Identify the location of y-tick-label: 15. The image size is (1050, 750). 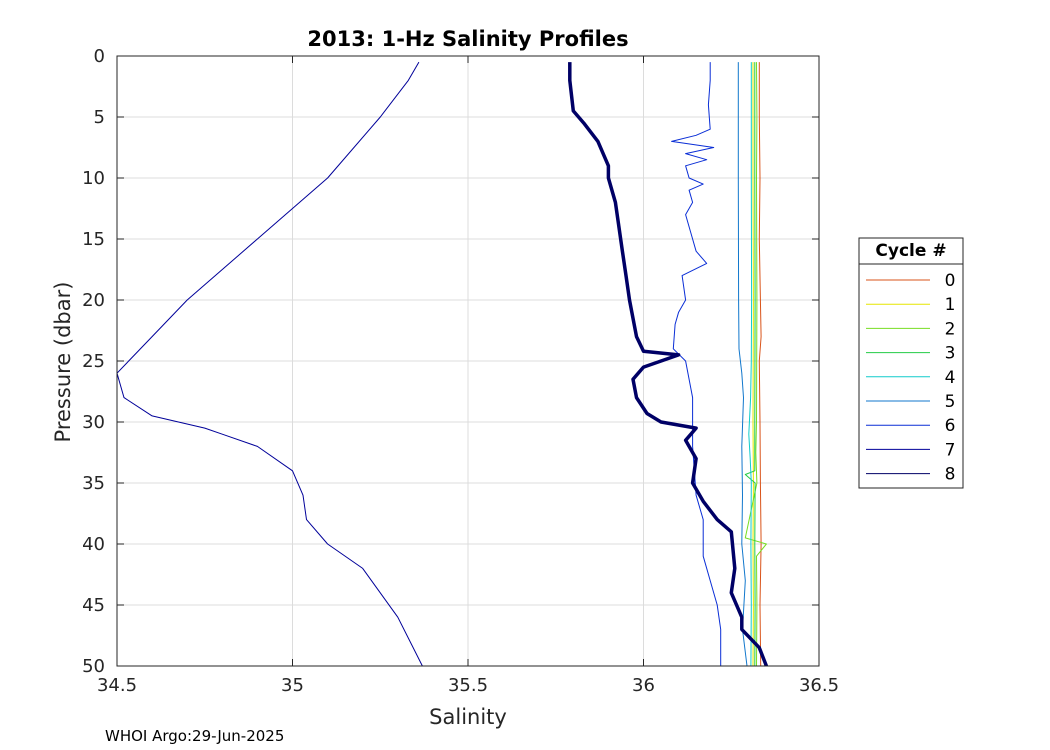
(93, 239).